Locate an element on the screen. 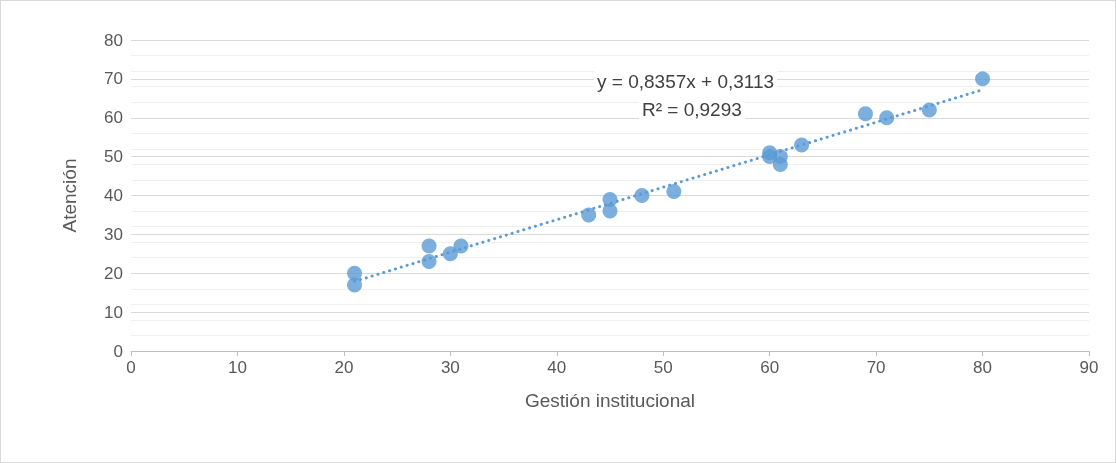 The height and width of the screenshot is (463, 1116). x-tick-label: 80 is located at coordinates (983, 367).